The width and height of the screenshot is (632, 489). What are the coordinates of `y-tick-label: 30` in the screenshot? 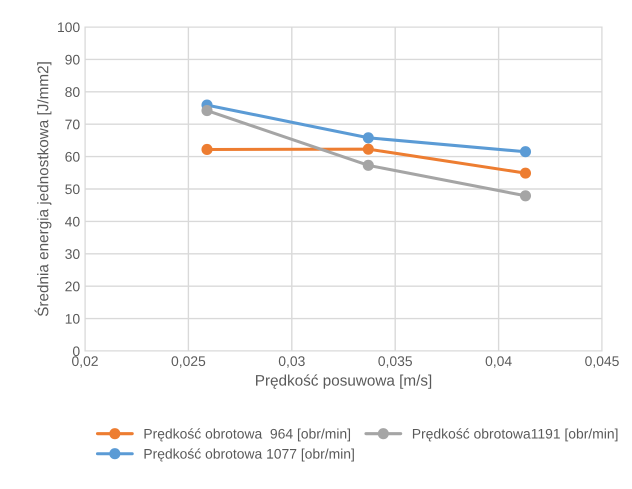 It's located at (72, 254).